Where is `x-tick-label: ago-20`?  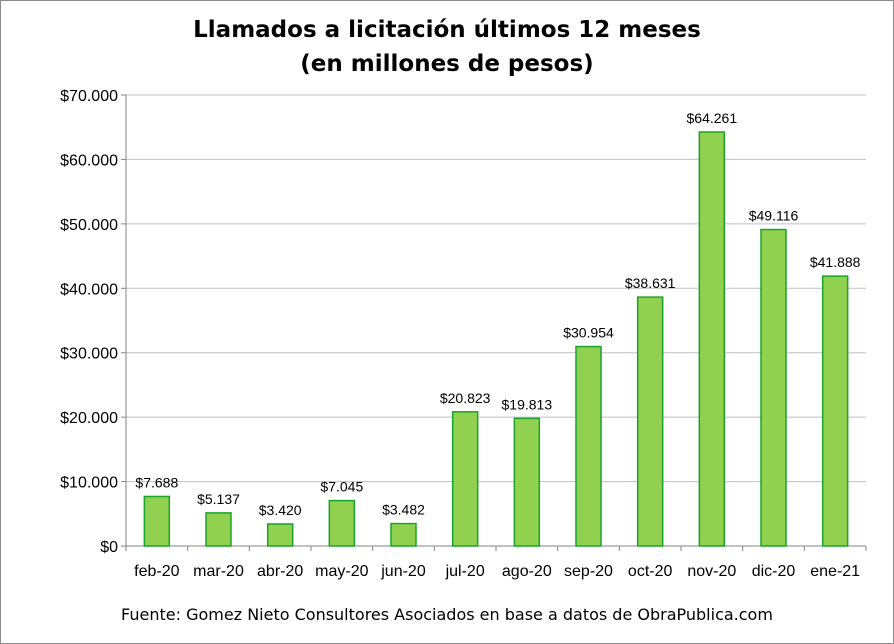 x-tick-label: ago-20 is located at coordinates (527, 571).